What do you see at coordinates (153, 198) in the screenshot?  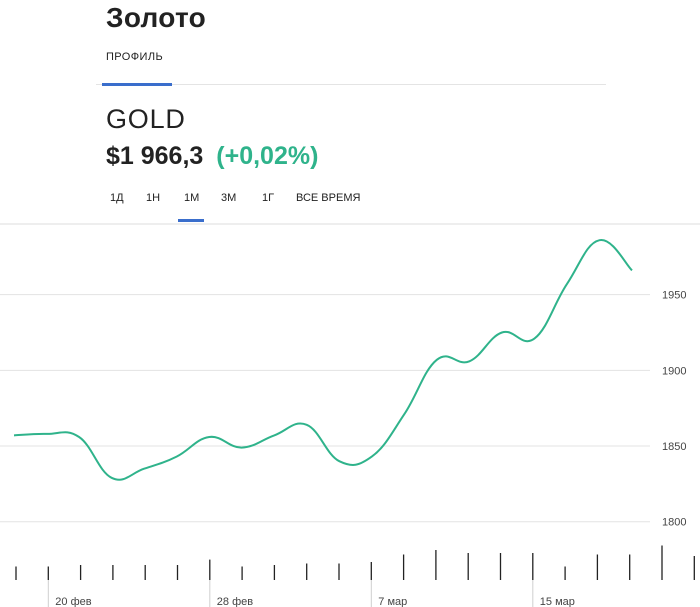 I see `range-1w-button: 1Н` at bounding box center [153, 198].